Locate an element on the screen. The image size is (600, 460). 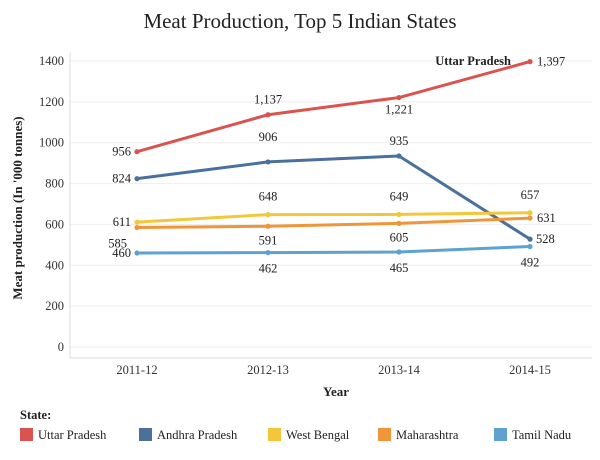
y-tick-label: 1200 is located at coordinates (51, 102).